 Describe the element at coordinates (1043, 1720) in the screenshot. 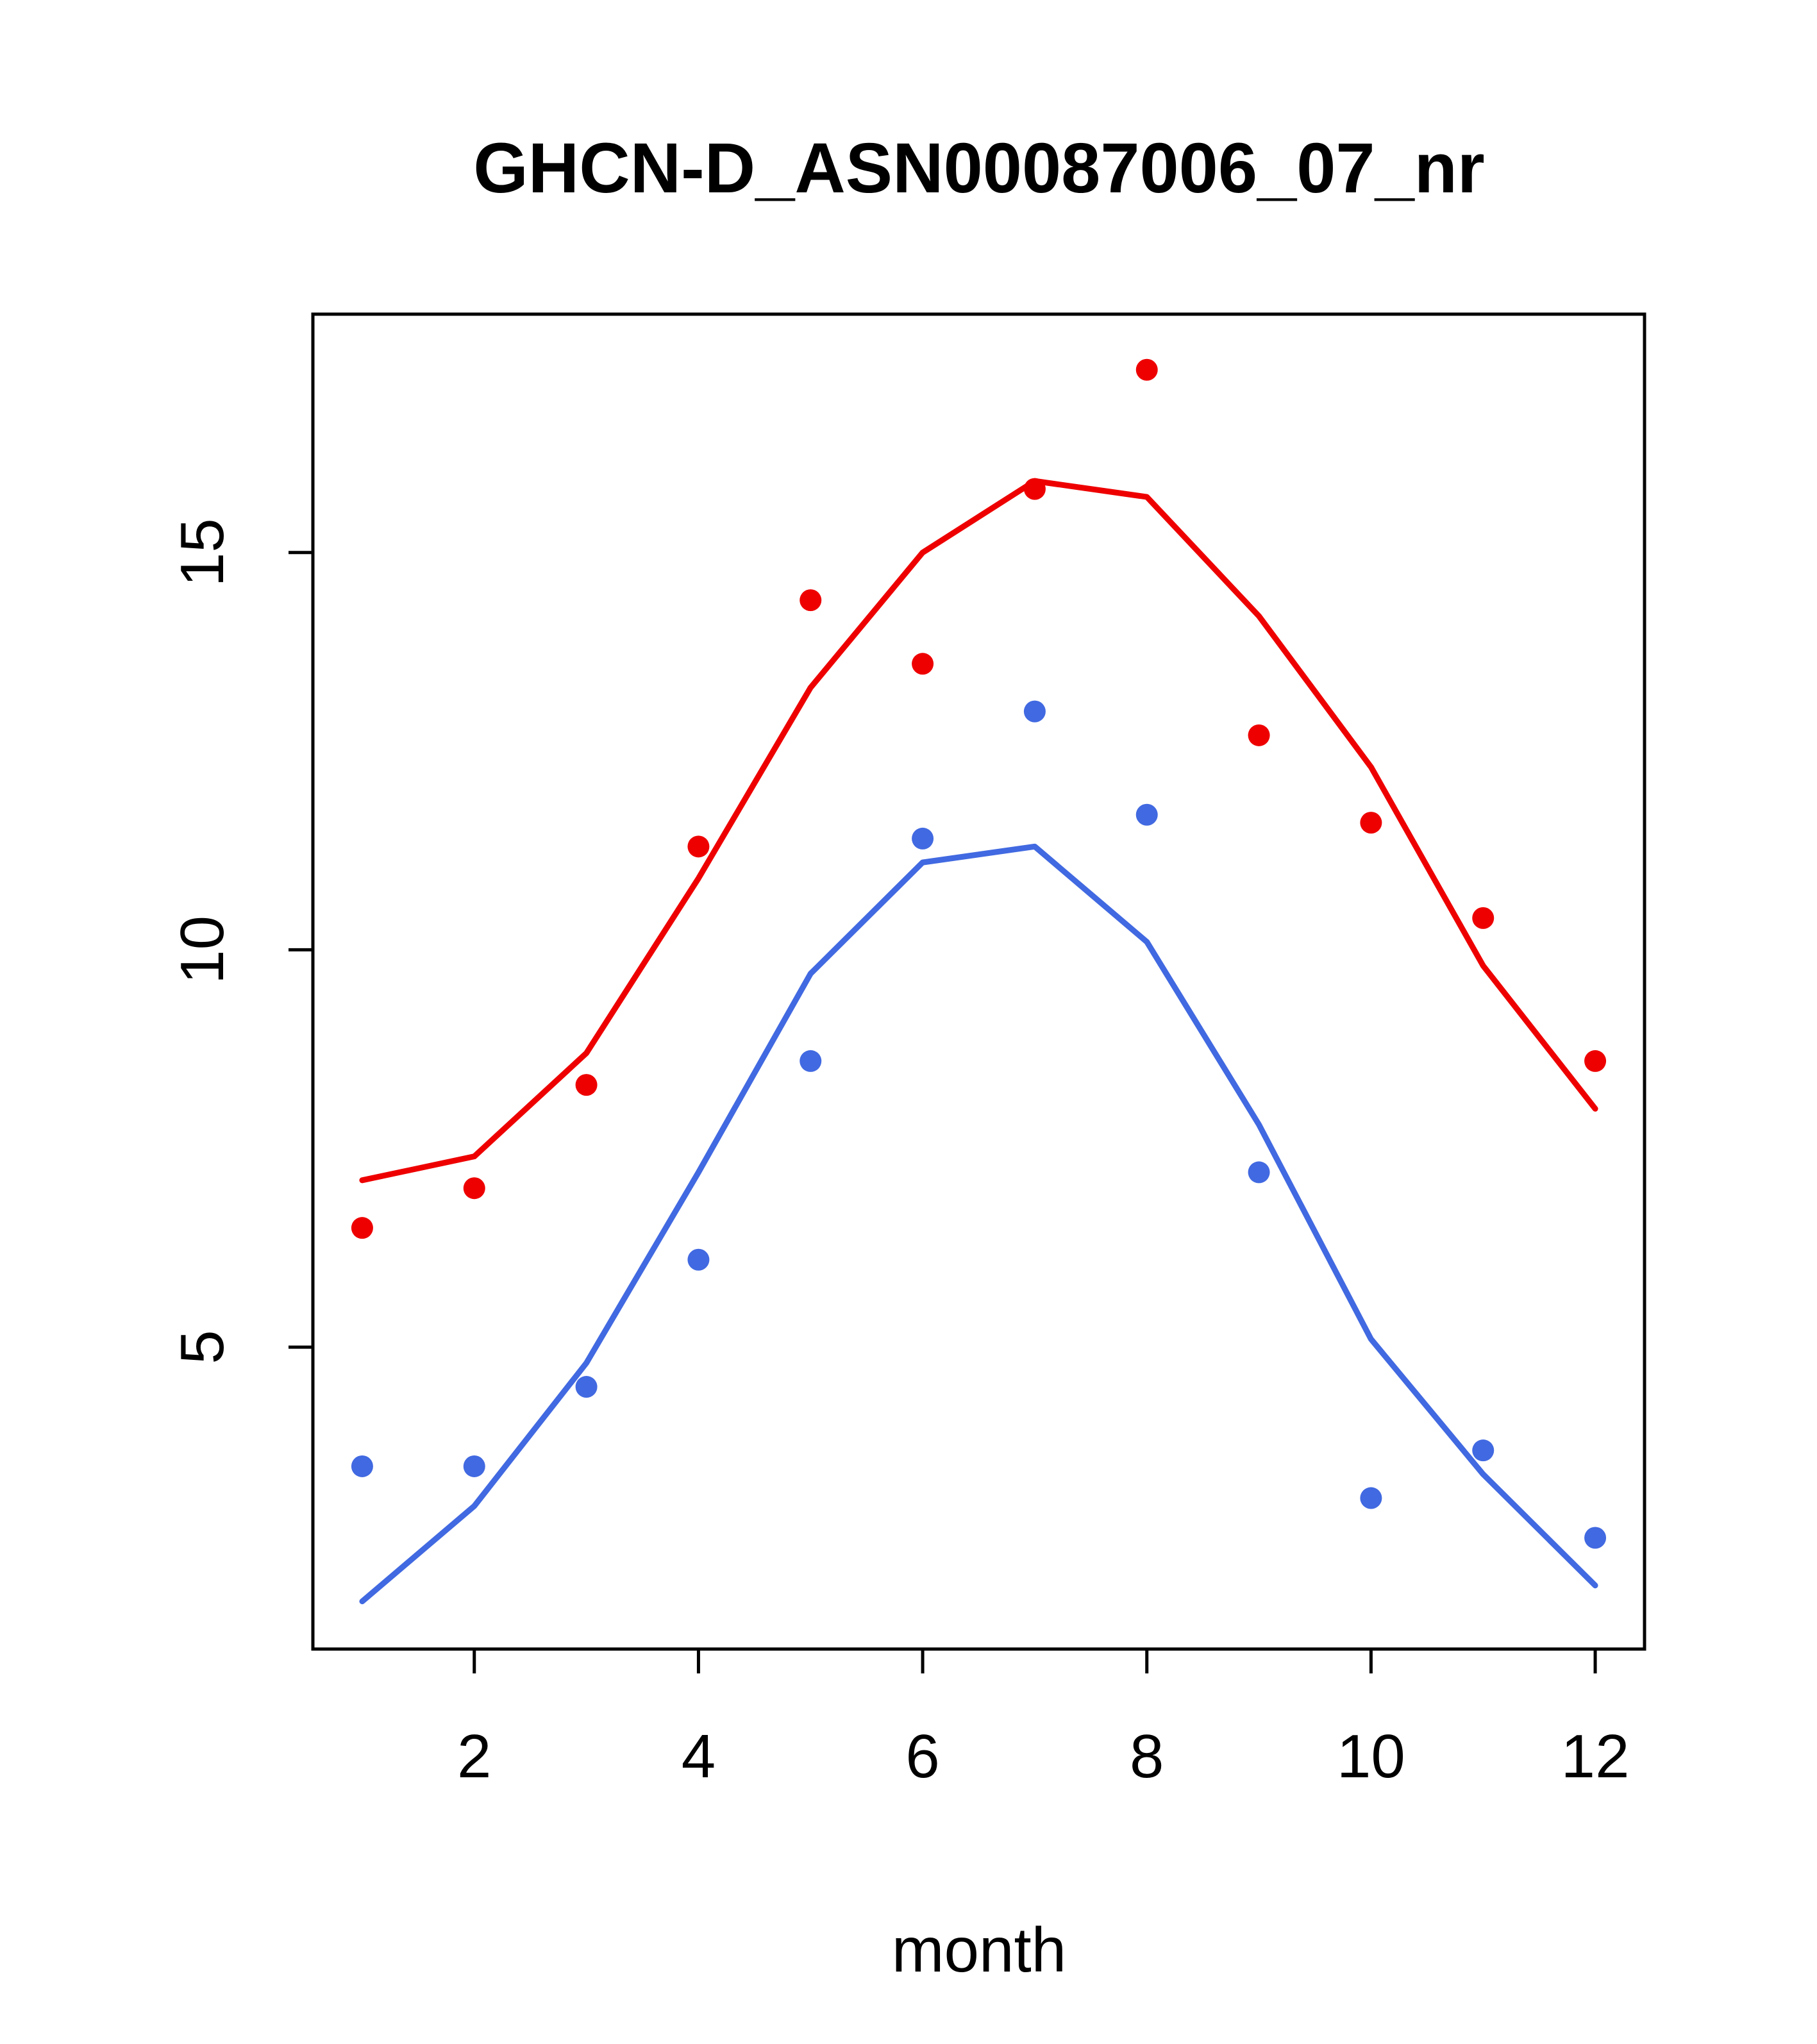

I see `x-axis-ticks: 2 4 6 8 10 12` at that location.